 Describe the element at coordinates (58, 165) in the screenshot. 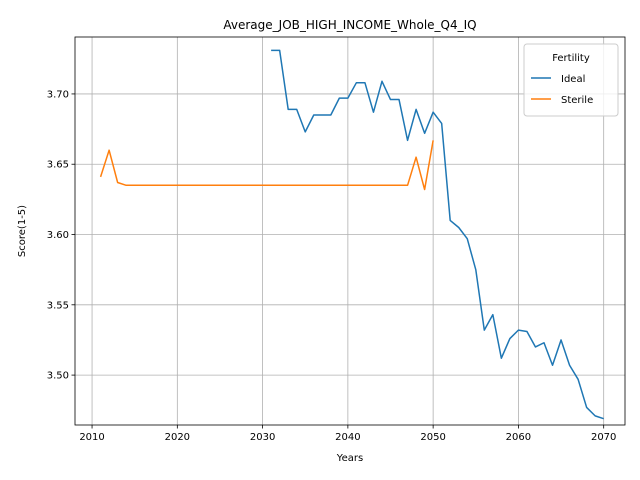

I see `y-tick-label: 3.65` at that location.